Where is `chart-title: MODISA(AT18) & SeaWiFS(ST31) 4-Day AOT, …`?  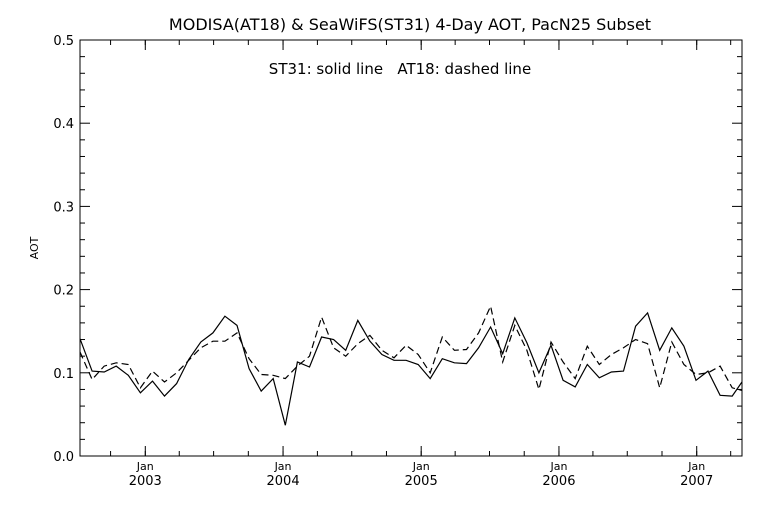 chart-title: MODISA(AT18) & SeaWiFS(ST31) 4-Day AOT, … is located at coordinates (410, 24).